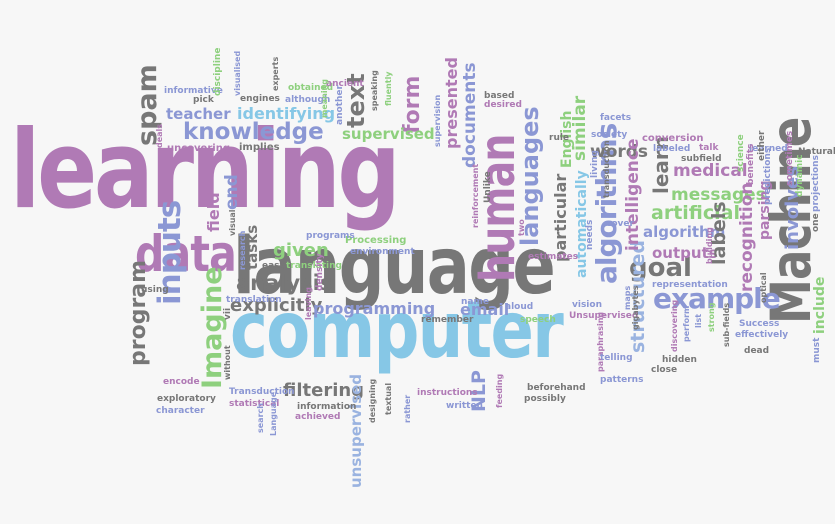 The image size is (835, 524). Describe the element at coordinates (619, 152) in the screenshot. I see `word-words: words` at that location.